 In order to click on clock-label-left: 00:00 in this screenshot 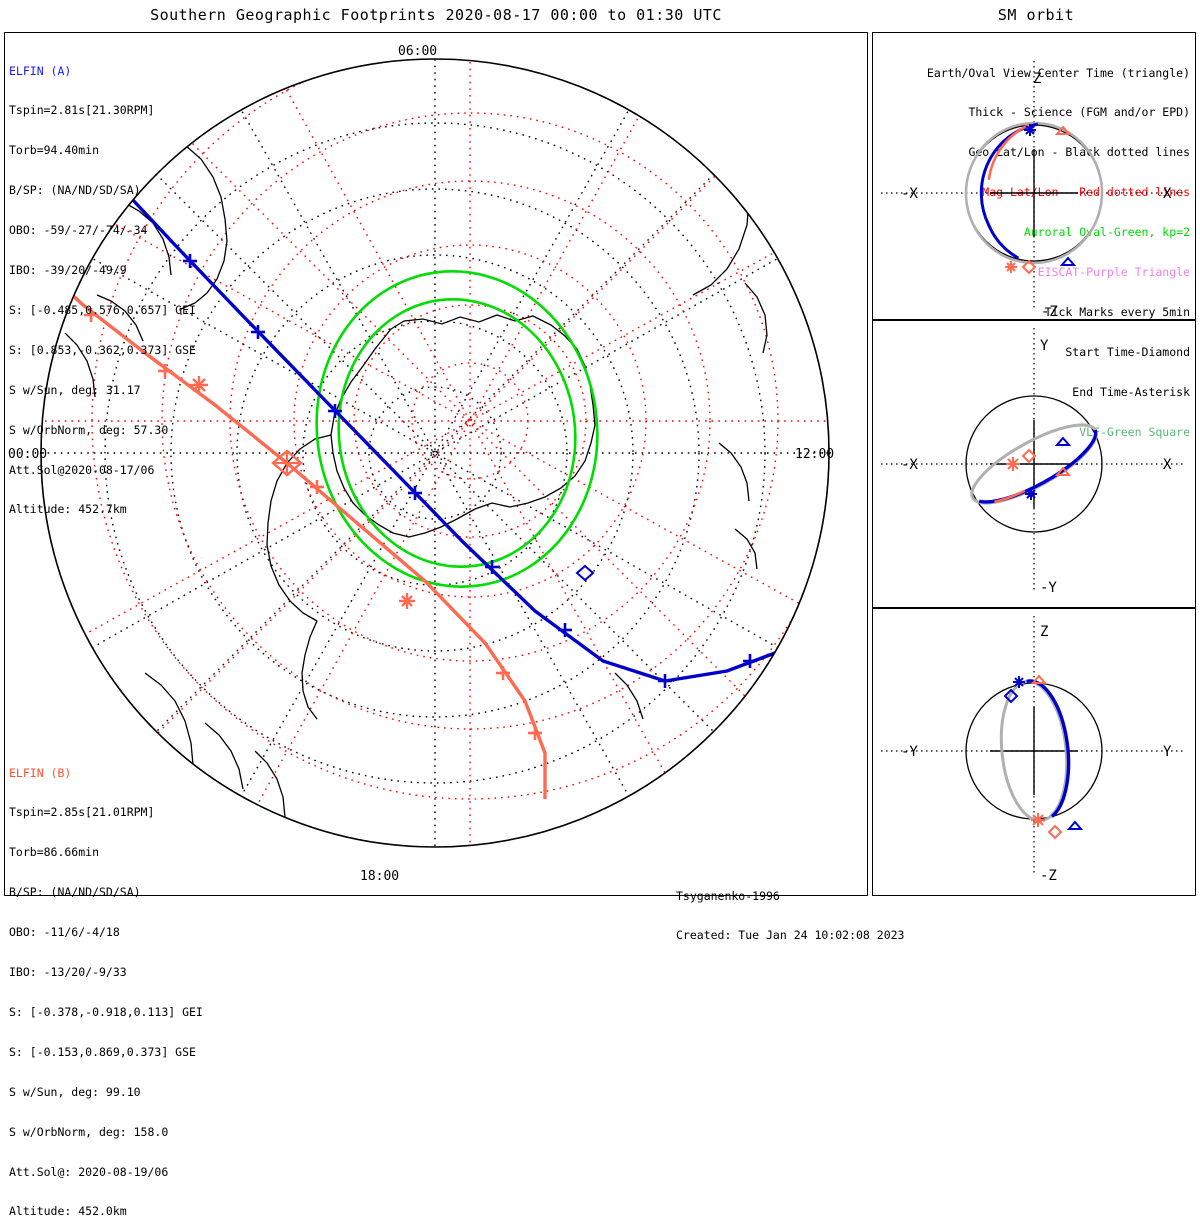, I will do `click(28, 454)`.